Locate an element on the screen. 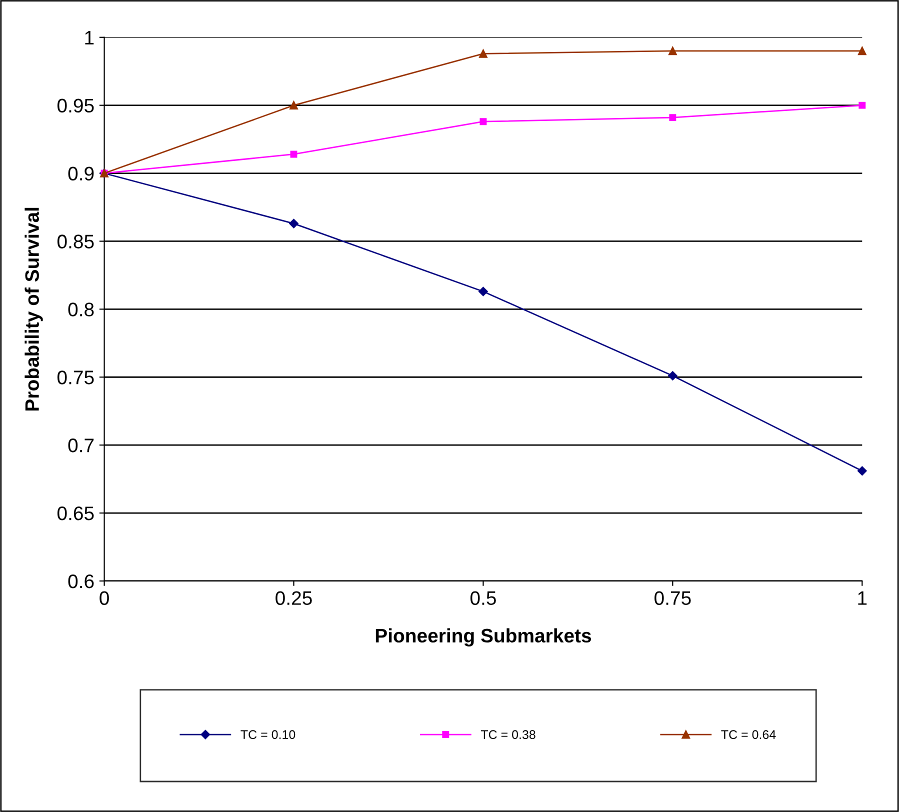 This screenshot has height=812, width=899. legend-label: TC = 0.38 is located at coordinates (508, 735).